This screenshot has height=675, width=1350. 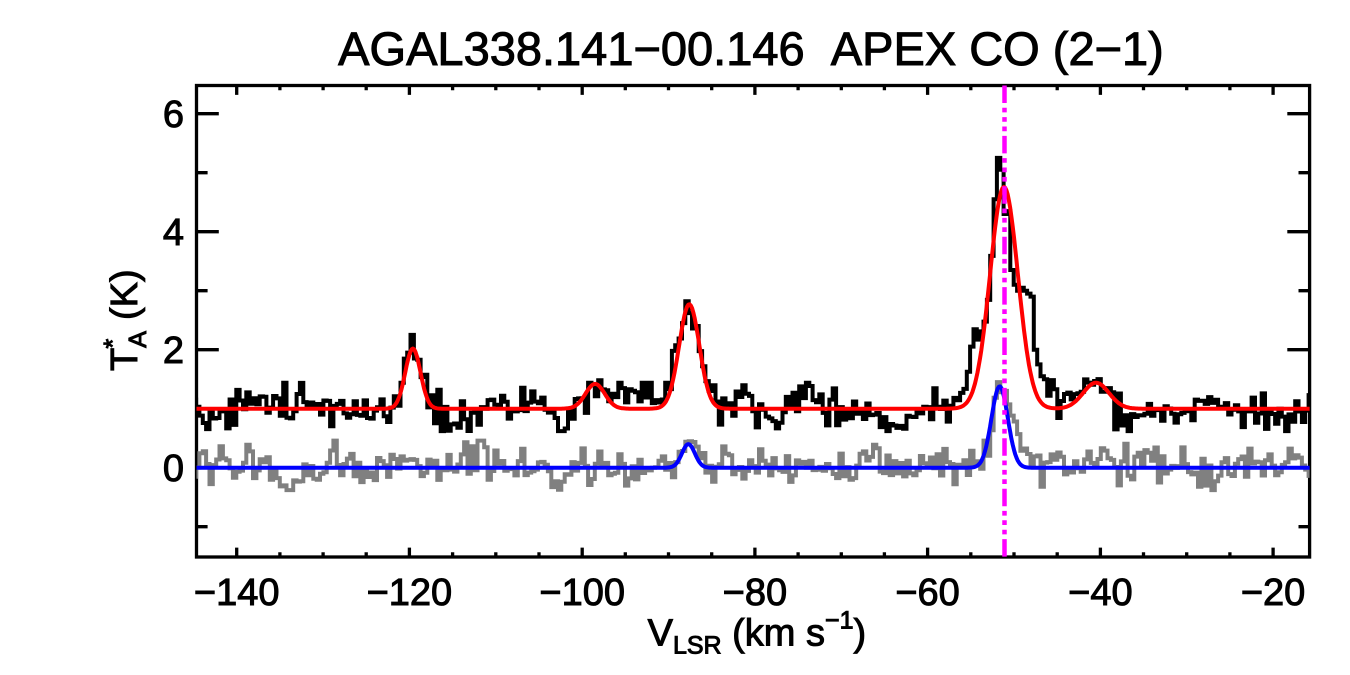 I want to click on svg-text: −60, so click(x=927, y=593).